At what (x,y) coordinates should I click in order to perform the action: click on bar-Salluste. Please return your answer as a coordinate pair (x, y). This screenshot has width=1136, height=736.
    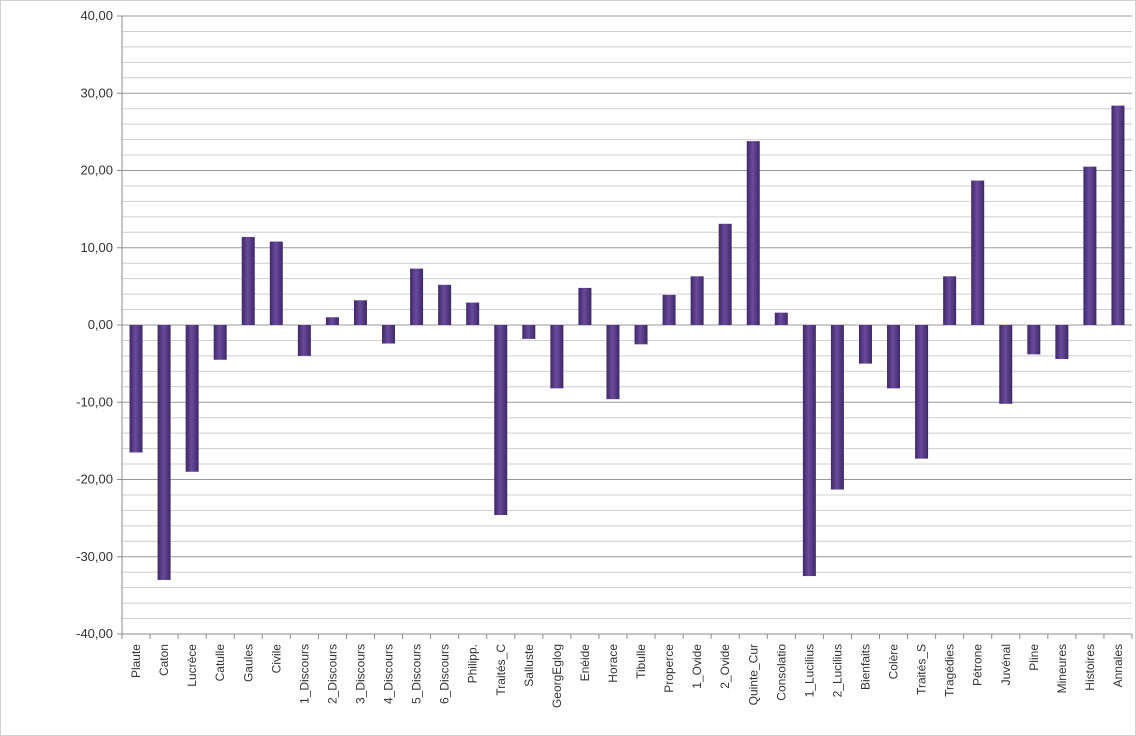
    Looking at the image, I should click on (529, 332).